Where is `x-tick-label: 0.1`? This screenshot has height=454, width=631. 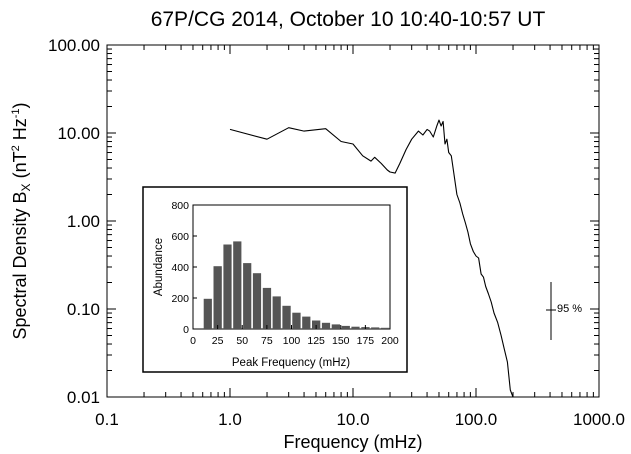
x-tick-label: 0.1 is located at coordinates (107, 419).